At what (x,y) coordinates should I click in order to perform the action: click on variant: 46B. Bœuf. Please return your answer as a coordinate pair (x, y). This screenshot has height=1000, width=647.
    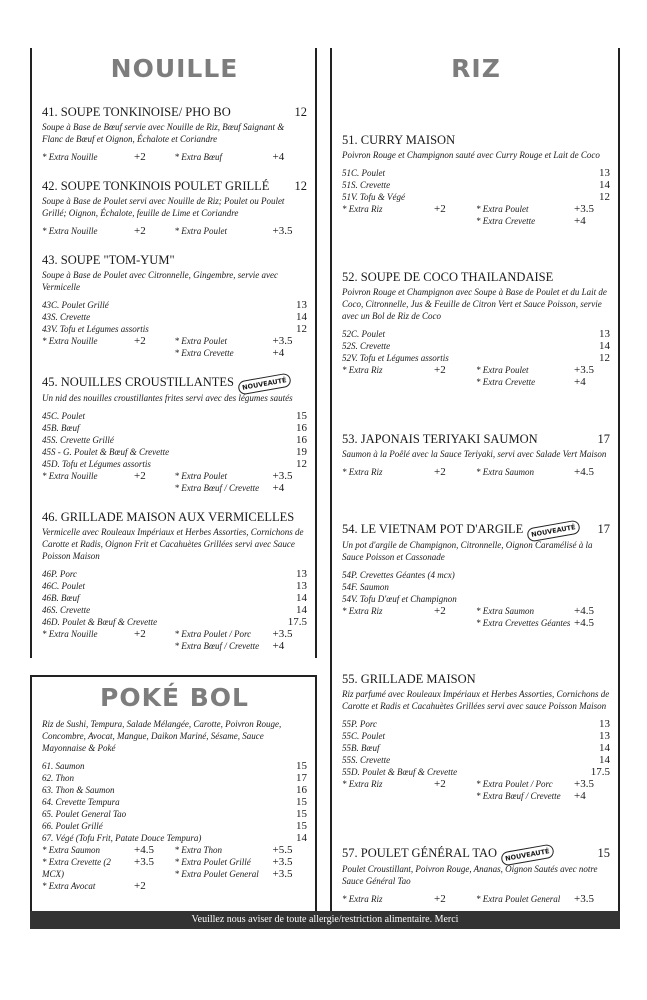
    Looking at the image, I should click on (169, 598).